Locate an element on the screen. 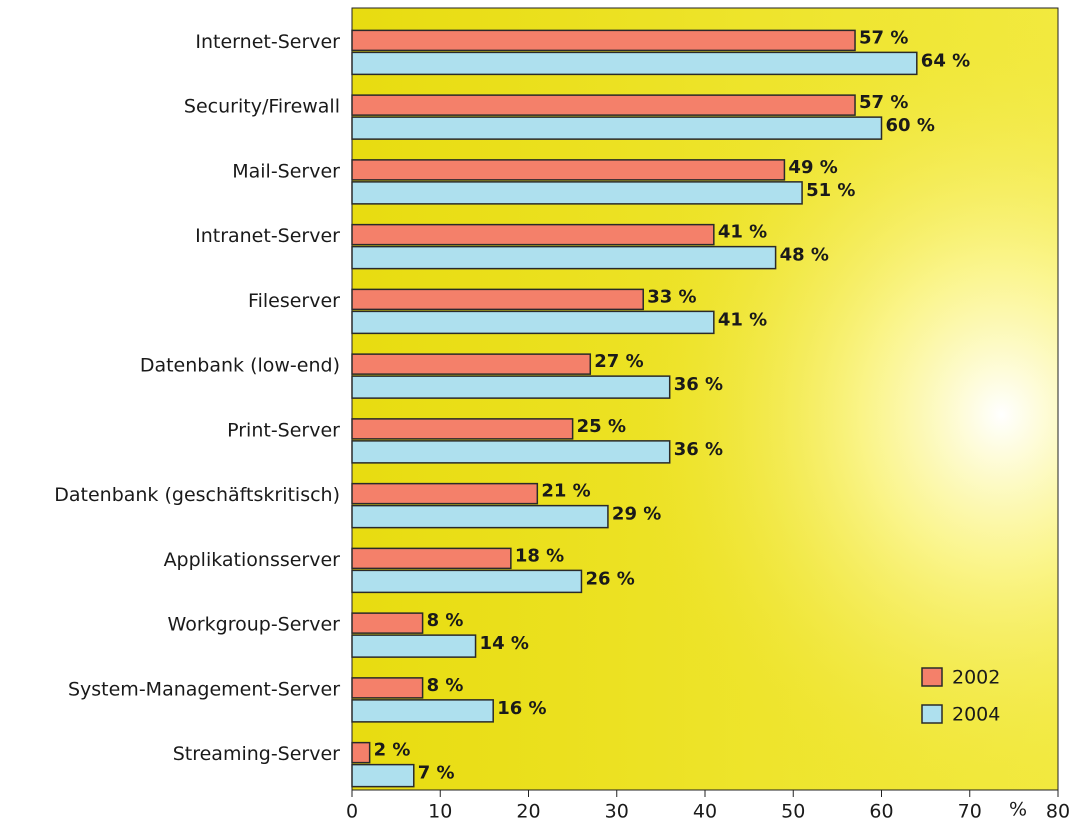 The image size is (1080, 825). value-label: 48 % is located at coordinates (804, 255).